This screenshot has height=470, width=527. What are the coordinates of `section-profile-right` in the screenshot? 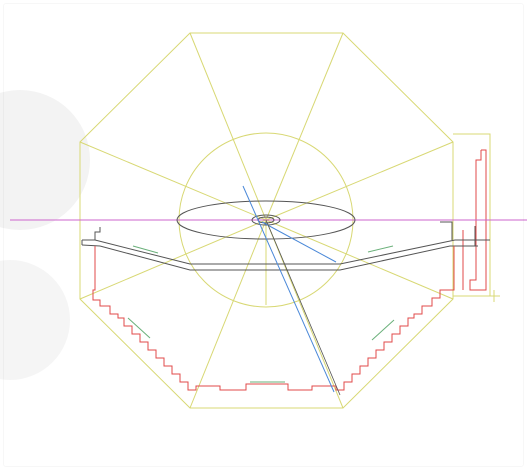 It's located at (446, 230).